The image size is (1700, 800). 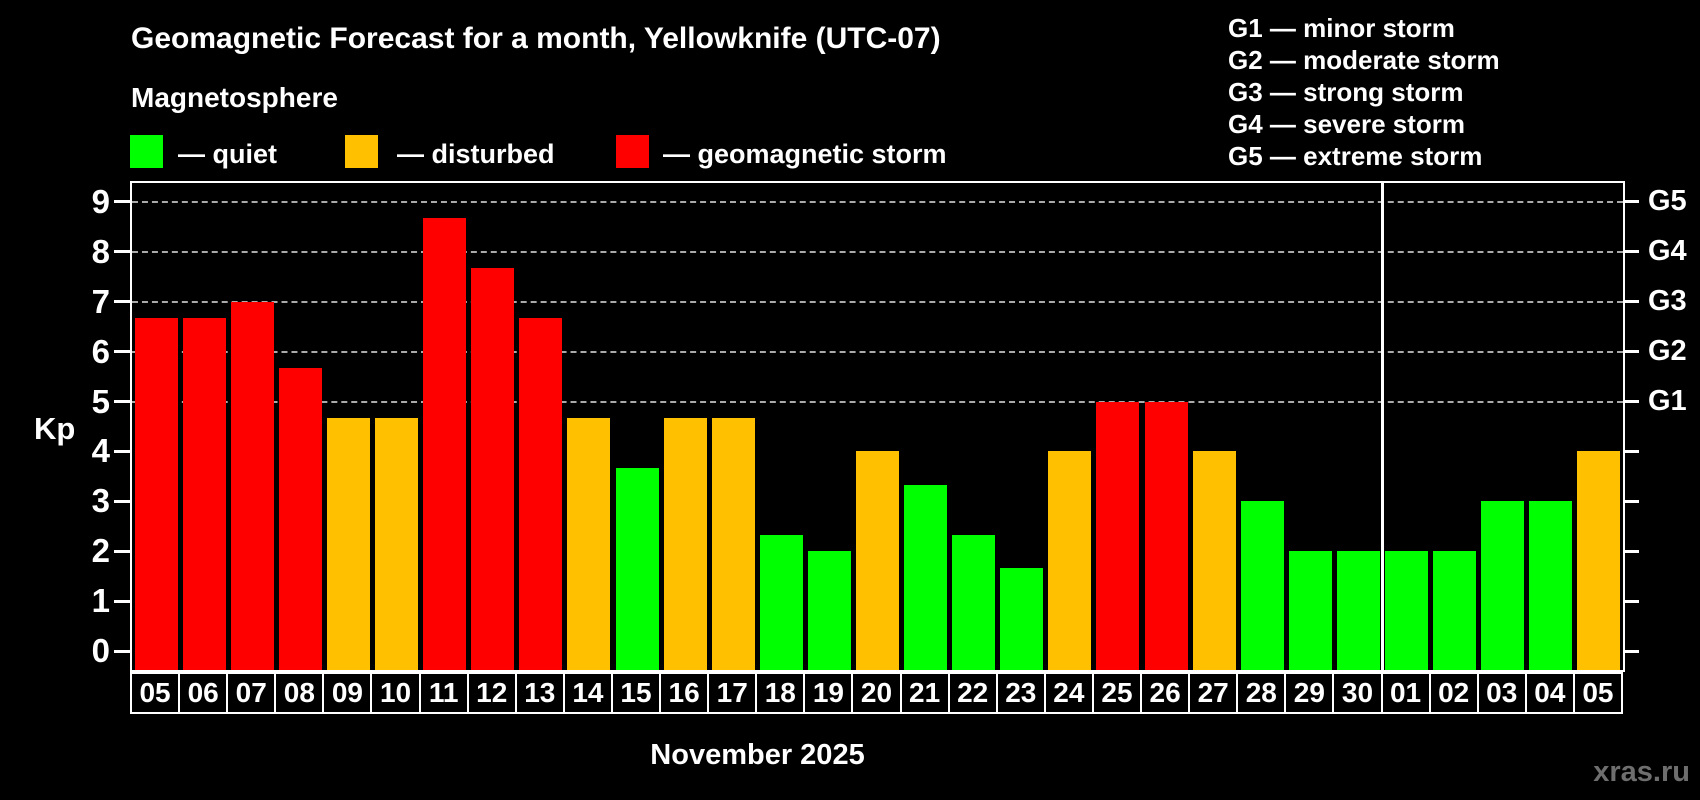 I want to click on date-cell: 29, so click(x=1309, y=693).